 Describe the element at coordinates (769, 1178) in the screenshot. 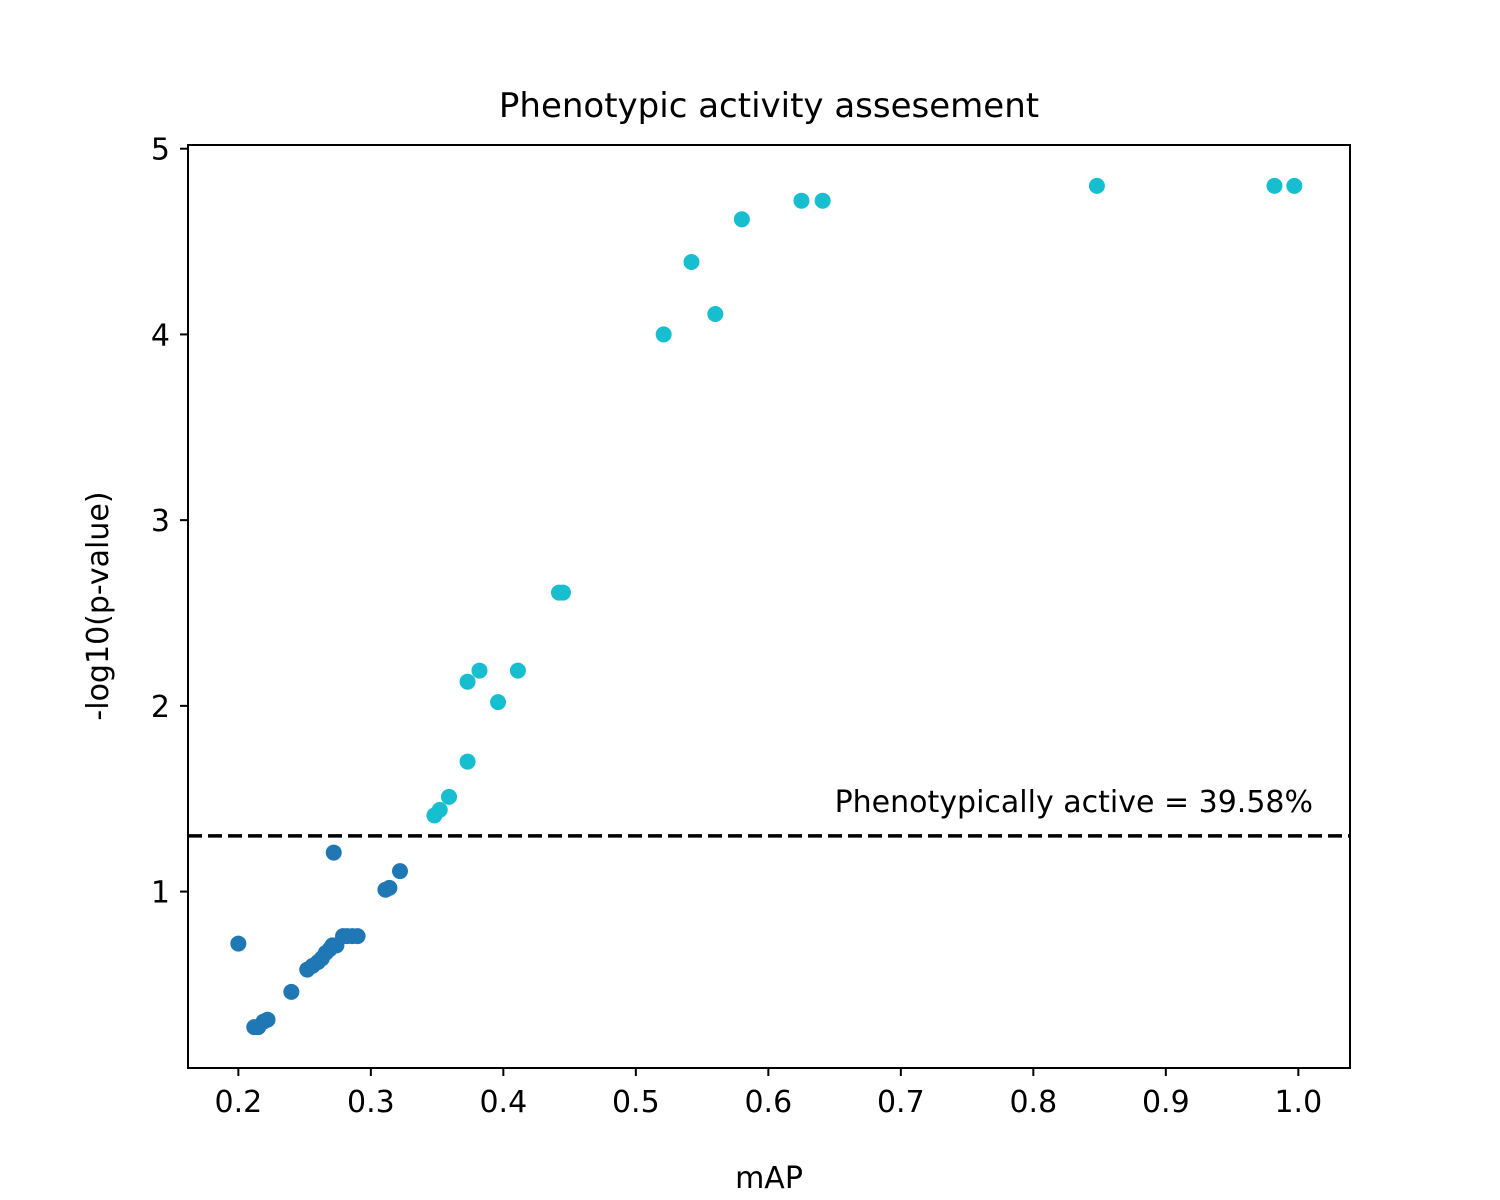

I see `x-axis-label: mAP` at that location.